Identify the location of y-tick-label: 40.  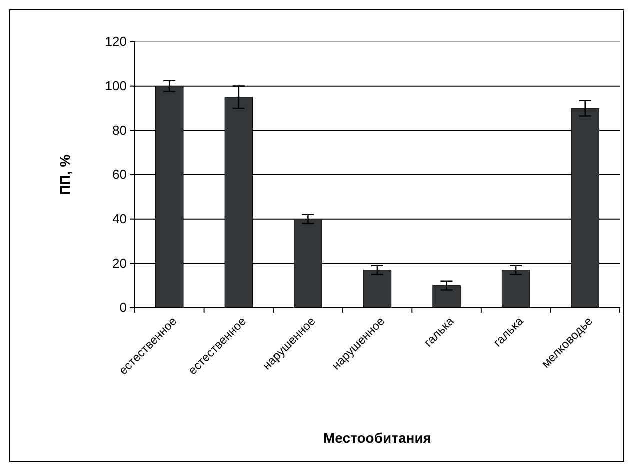
(119, 218).